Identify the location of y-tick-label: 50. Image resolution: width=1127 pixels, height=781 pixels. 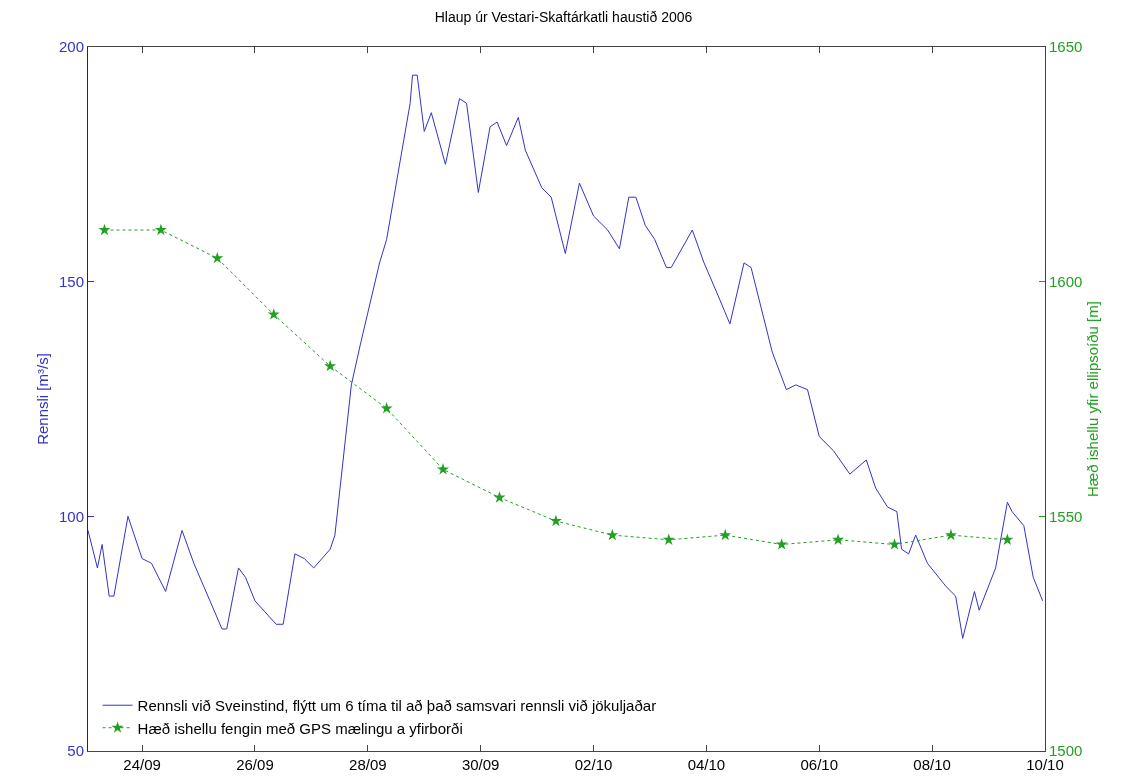
(75, 751).